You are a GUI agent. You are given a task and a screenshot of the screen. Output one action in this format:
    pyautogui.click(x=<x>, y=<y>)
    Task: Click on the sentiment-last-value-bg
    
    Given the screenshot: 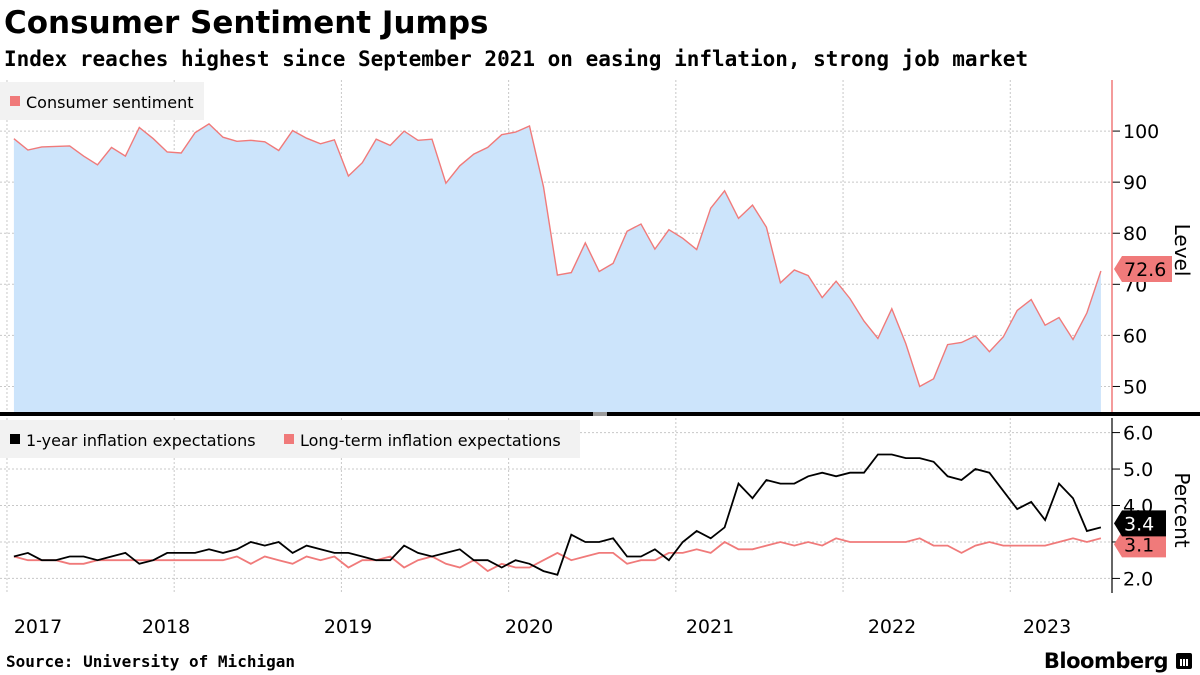 What is the action you would take?
    pyautogui.click(x=1143, y=269)
    